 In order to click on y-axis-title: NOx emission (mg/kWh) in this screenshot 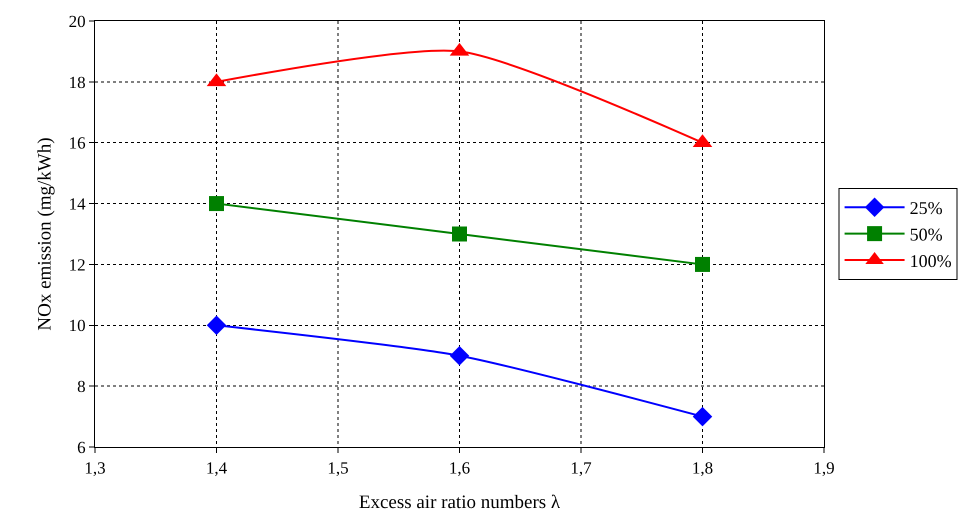, I will do `click(45, 234)`.